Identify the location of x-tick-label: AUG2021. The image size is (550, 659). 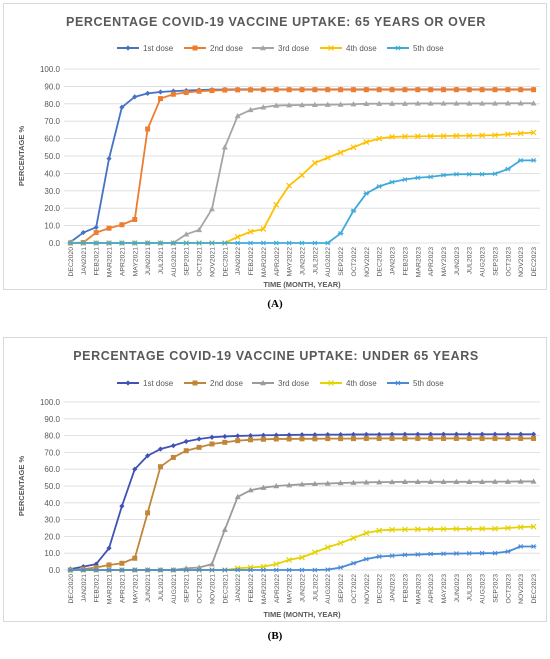
(174, 262).